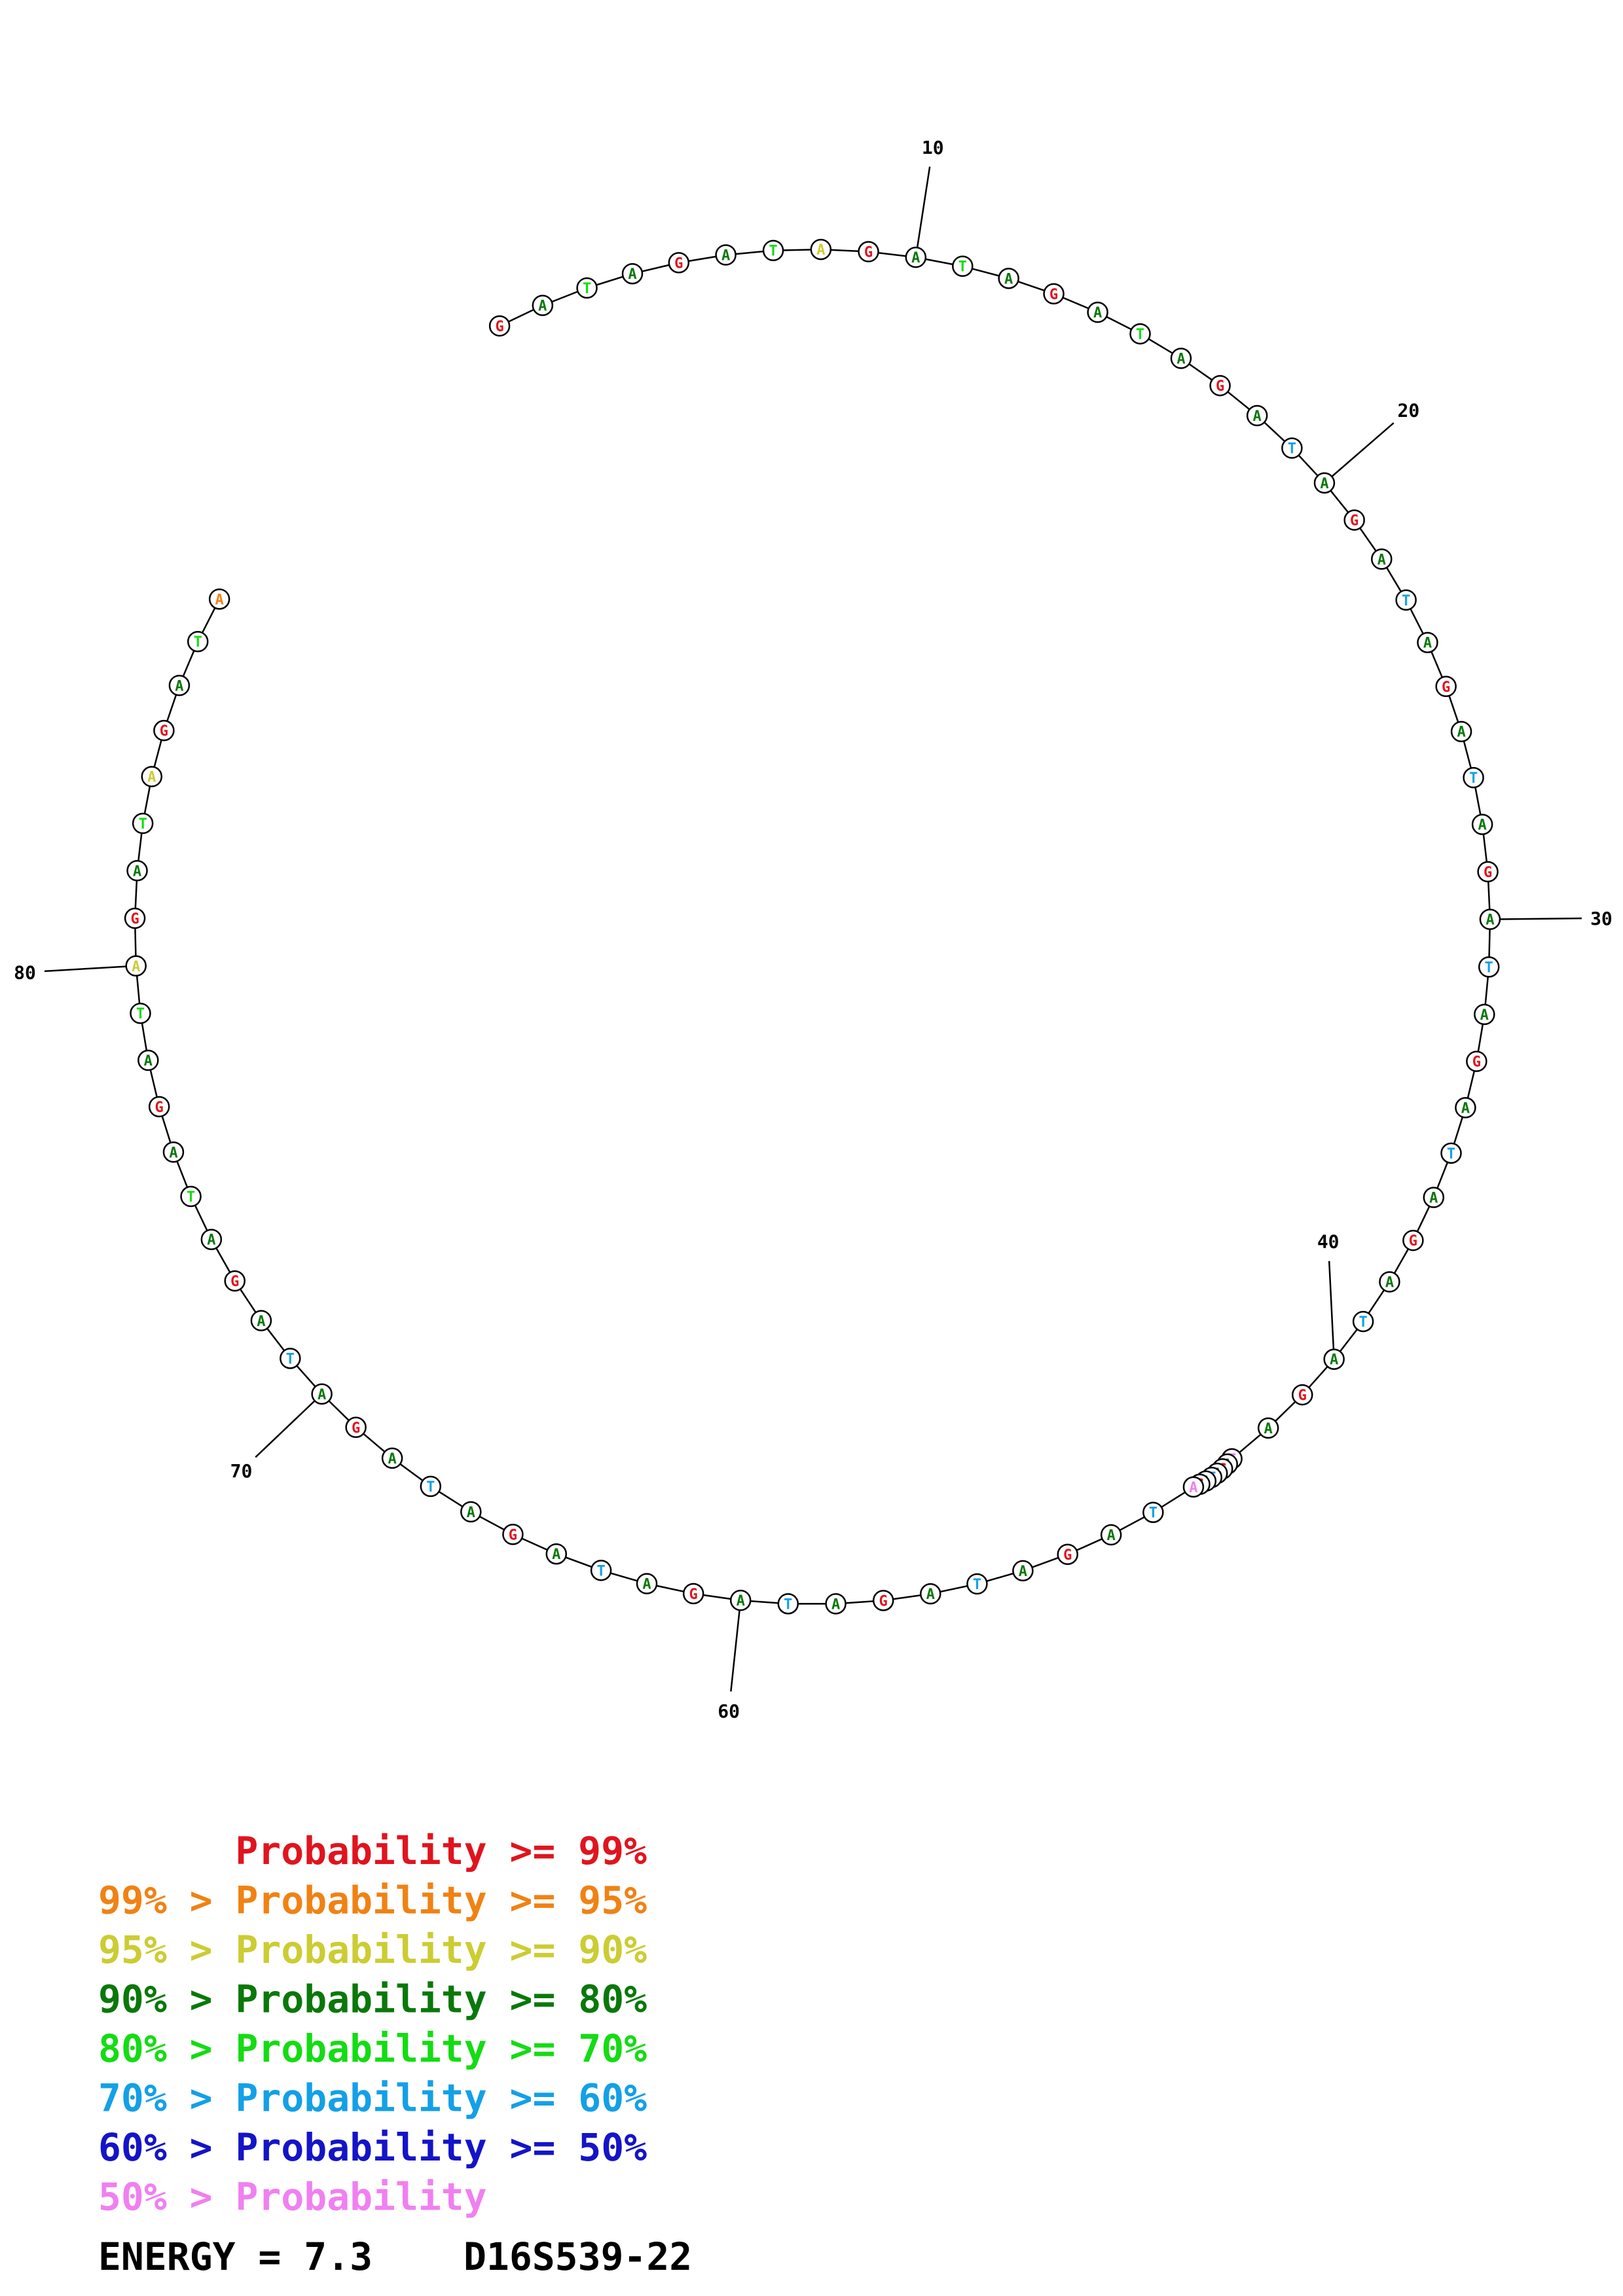 Image resolution: width=1623 pixels, height=2296 pixels. I want to click on nucleotide-57: G, so click(883, 1600).